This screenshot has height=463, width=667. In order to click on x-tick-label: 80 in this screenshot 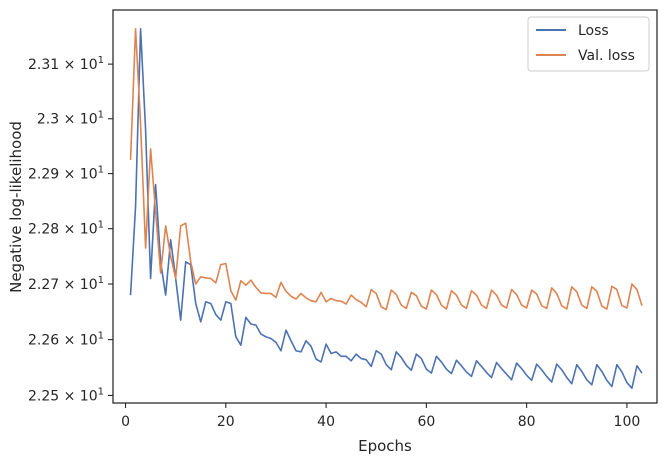, I will do `click(527, 422)`.